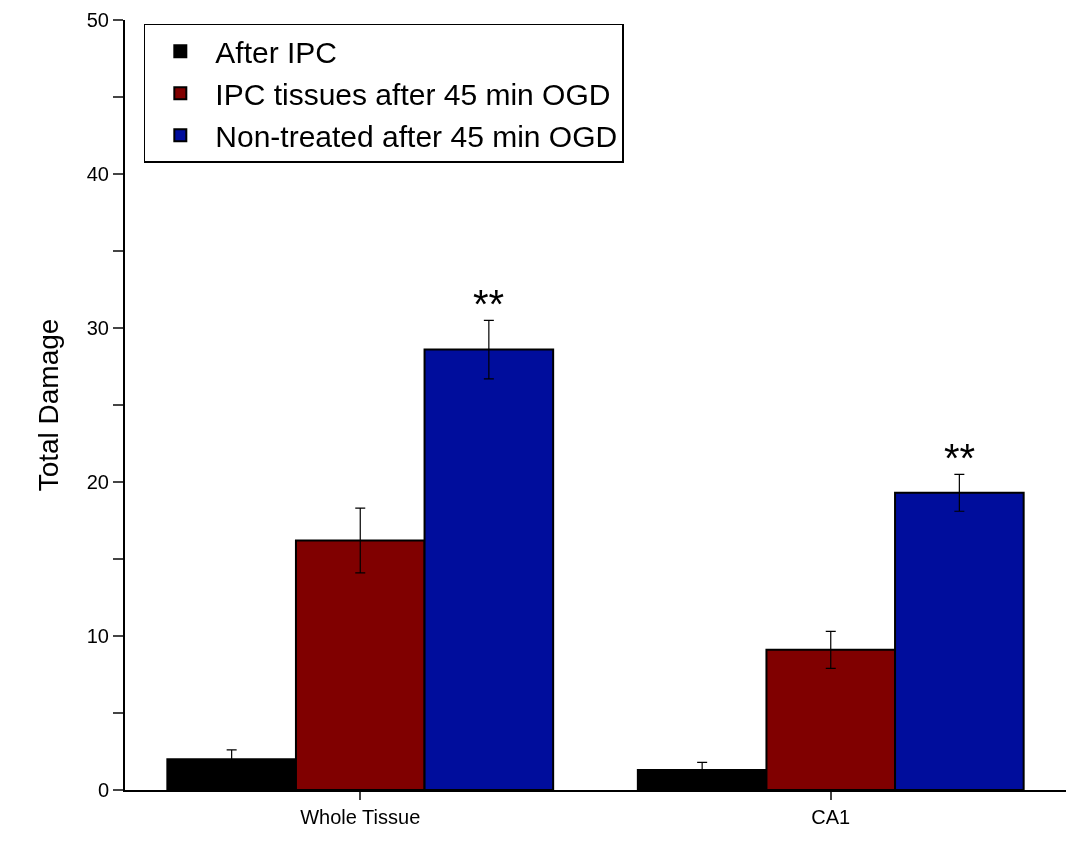  What do you see at coordinates (416, 137) in the screenshot?
I see `legend-label: Non-treated after 45 min OGD` at bounding box center [416, 137].